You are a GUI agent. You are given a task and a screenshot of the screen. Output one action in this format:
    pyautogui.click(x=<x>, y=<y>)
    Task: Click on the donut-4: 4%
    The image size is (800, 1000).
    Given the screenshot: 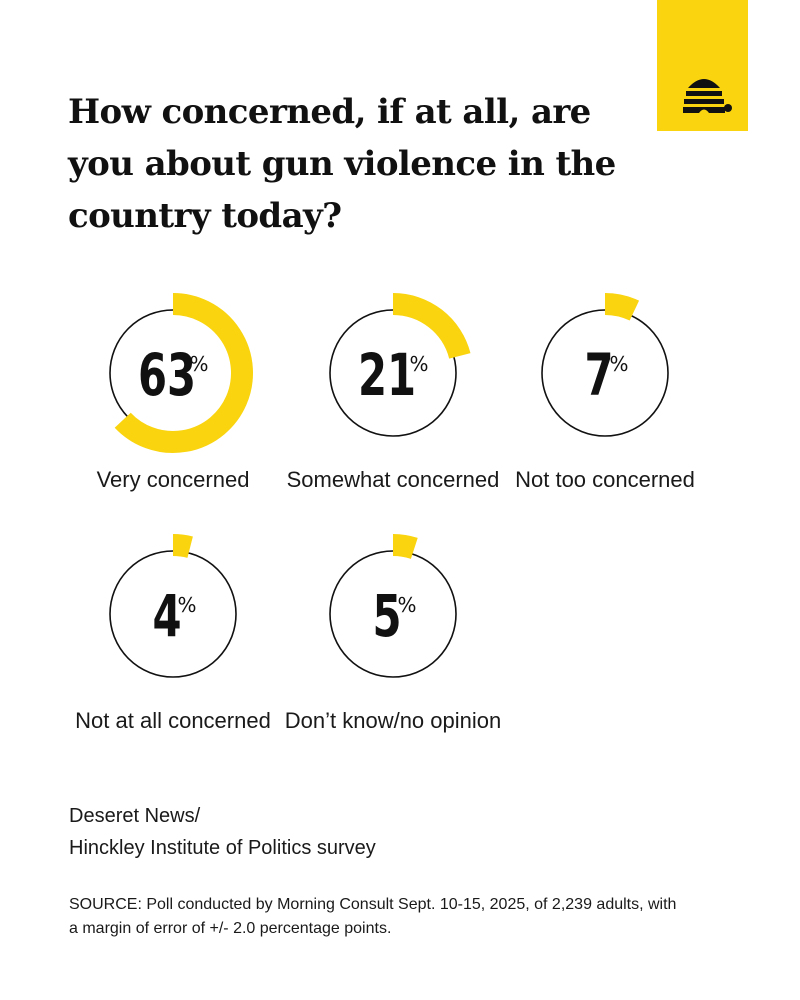 What is the action you would take?
    pyautogui.click(x=173, y=606)
    